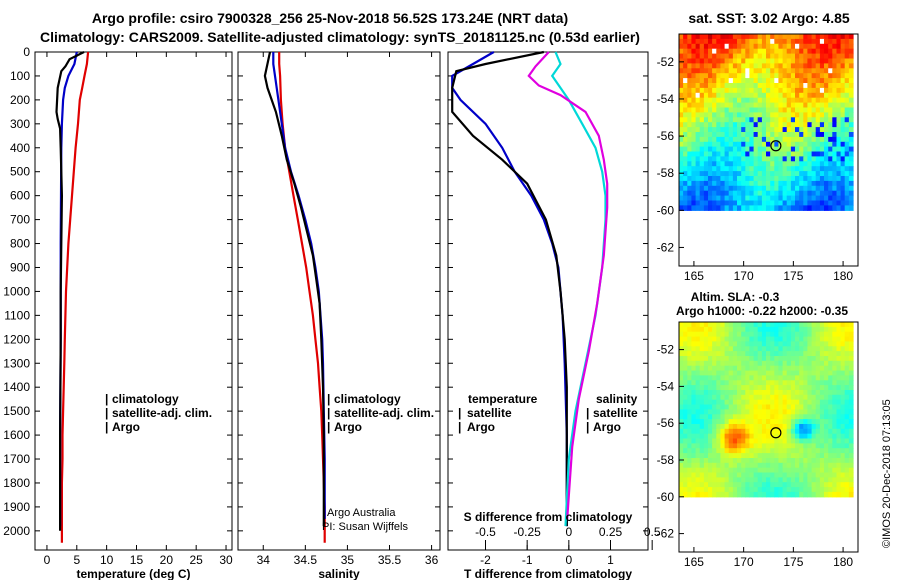 The height and width of the screenshot is (580, 900). What do you see at coordinates (16, 435) in the screenshot?
I see `y-tick-label: 1600` at bounding box center [16, 435].